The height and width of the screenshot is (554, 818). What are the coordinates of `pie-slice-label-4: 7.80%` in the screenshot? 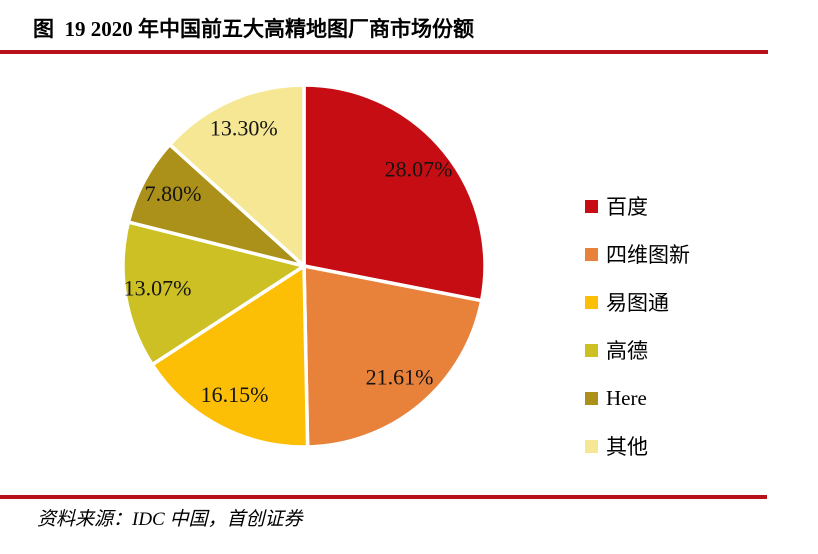 It's located at (173, 193).